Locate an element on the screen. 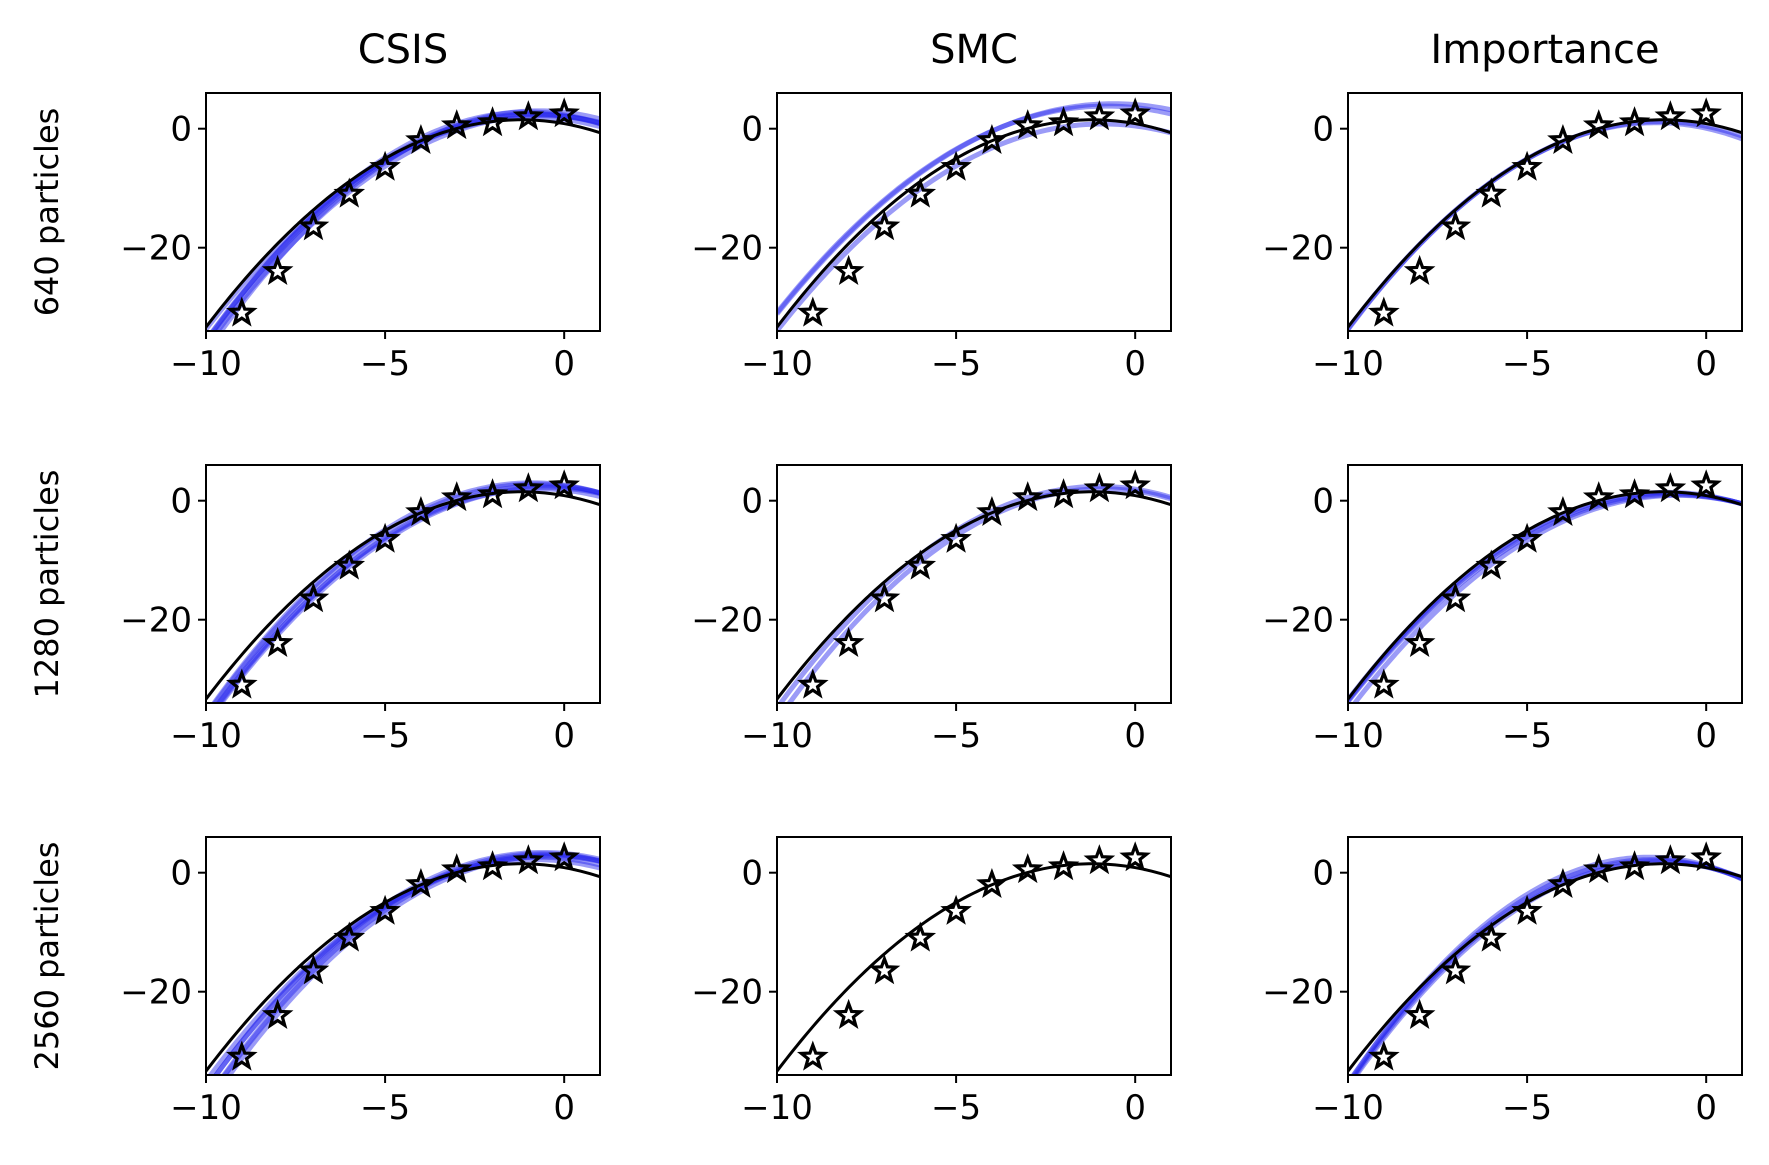  panel-importance-2560: −10 −5 0 −20 0 is located at coordinates (1502, 982).